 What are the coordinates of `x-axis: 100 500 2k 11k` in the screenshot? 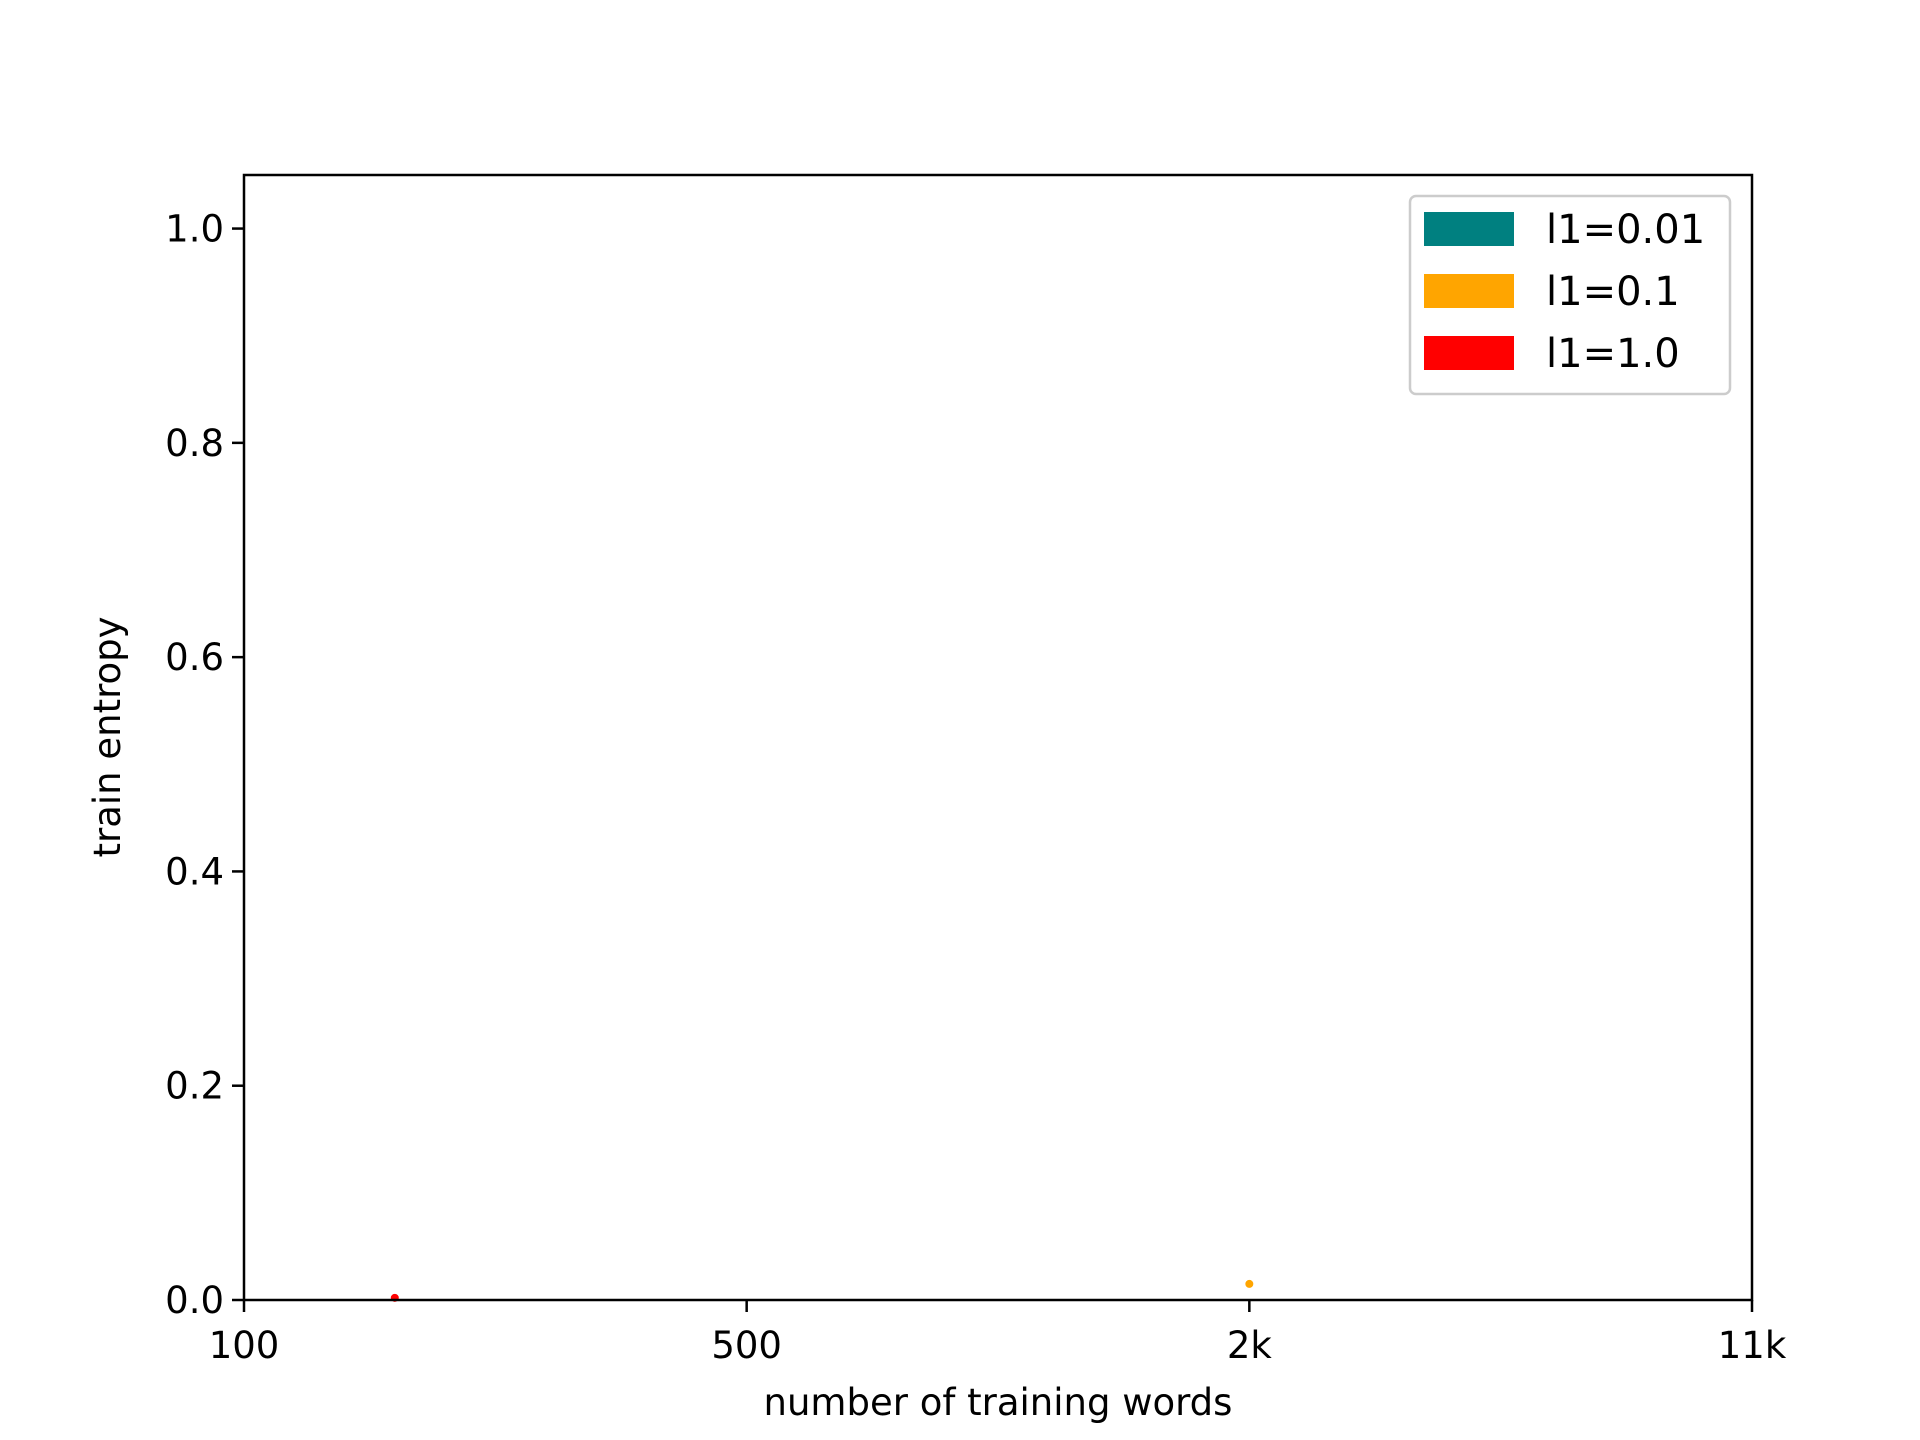 It's located at (998, 1333).